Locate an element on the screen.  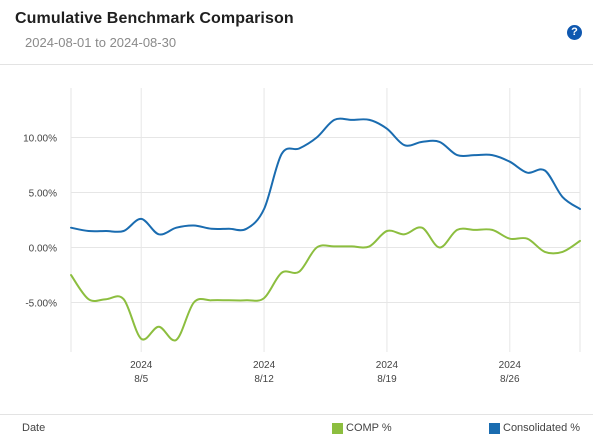
legend-item-comp: COMP % is located at coordinates (362, 428).